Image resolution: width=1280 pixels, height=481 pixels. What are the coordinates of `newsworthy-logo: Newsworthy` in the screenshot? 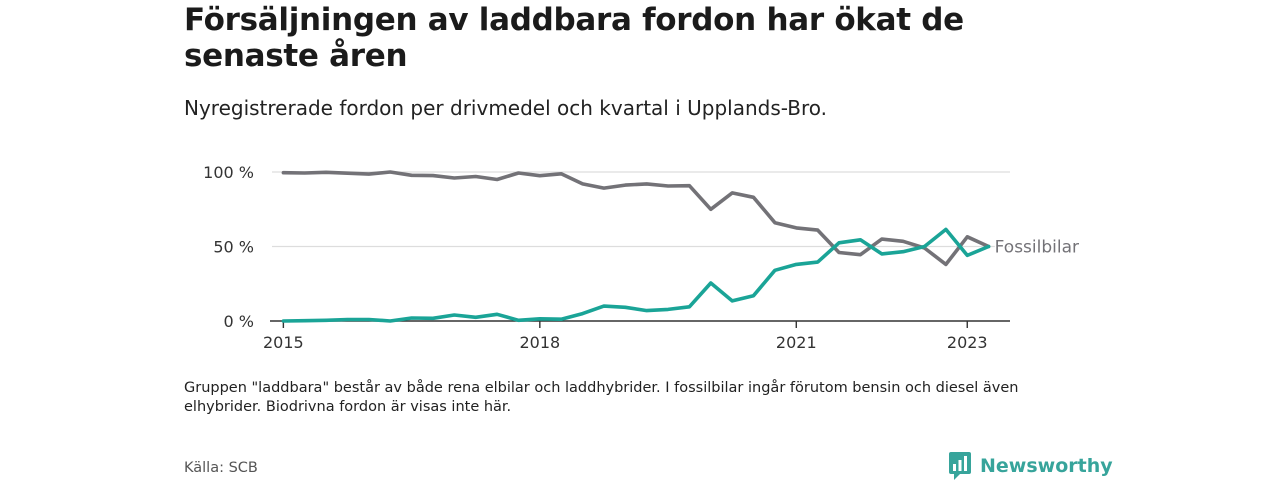 It's located at (1030, 466).